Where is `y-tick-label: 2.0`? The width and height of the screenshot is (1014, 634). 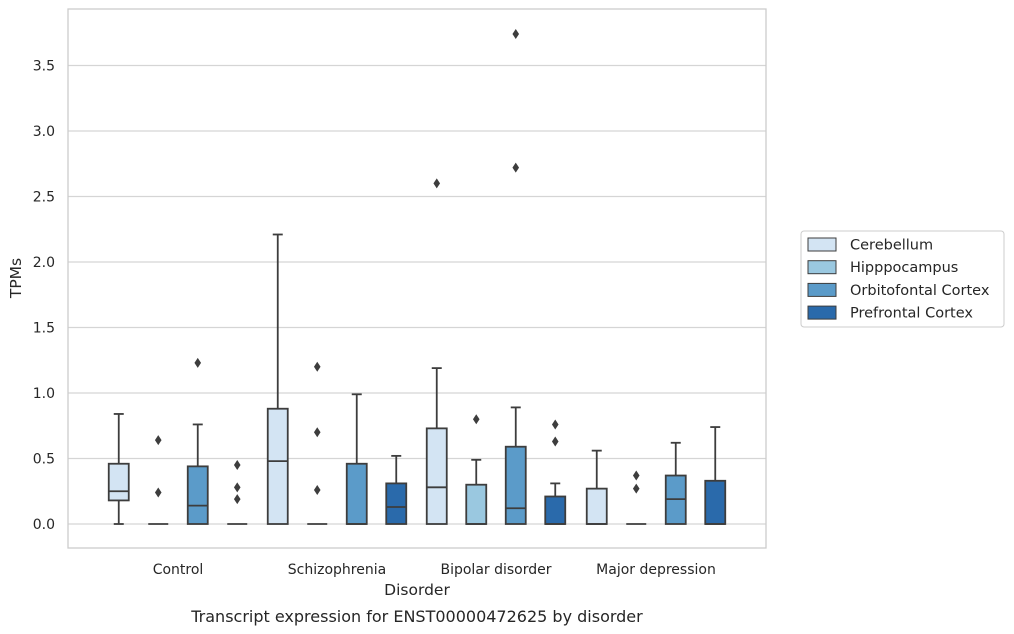
y-tick-label: 2.0 is located at coordinates (44, 263).